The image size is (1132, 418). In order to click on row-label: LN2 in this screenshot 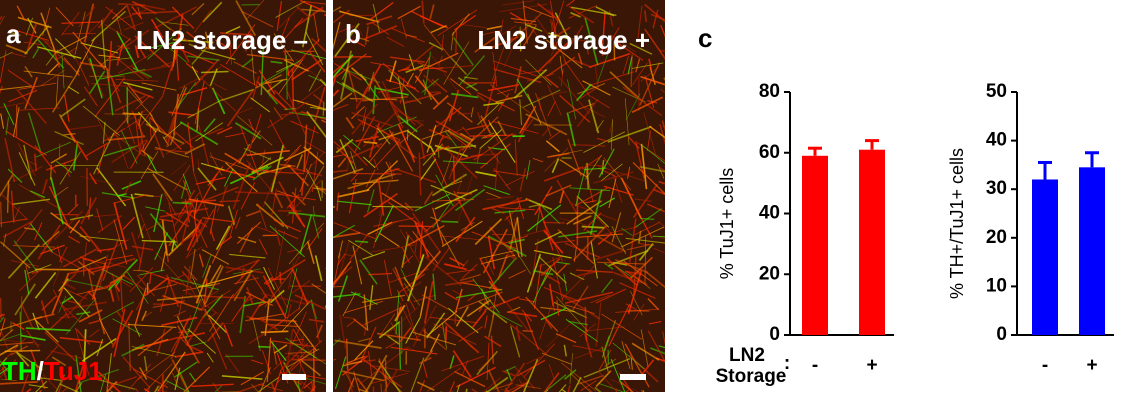, I will do `click(747, 355)`.